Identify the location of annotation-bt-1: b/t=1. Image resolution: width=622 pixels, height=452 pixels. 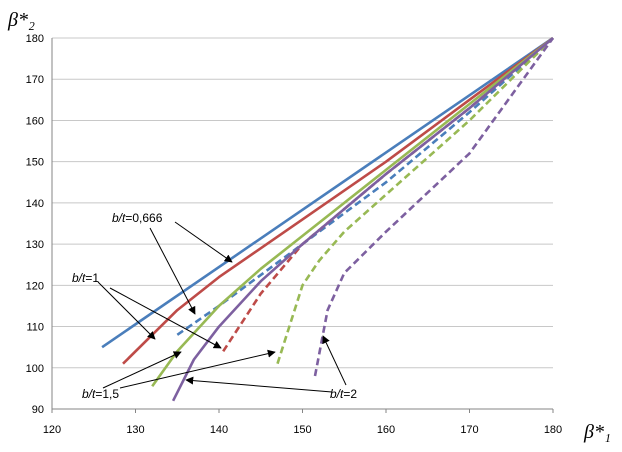
(85, 278).